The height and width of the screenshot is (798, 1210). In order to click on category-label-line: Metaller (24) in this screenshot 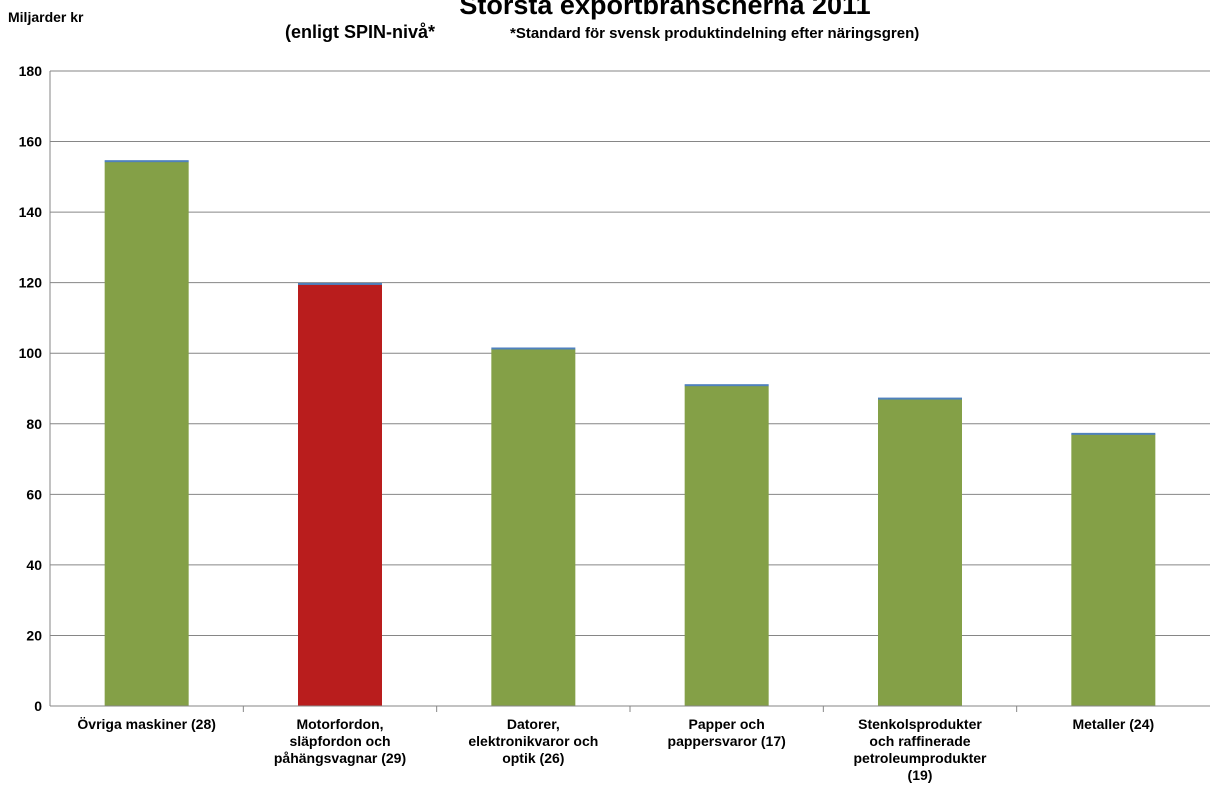, I will do `click(1113, 724)`.